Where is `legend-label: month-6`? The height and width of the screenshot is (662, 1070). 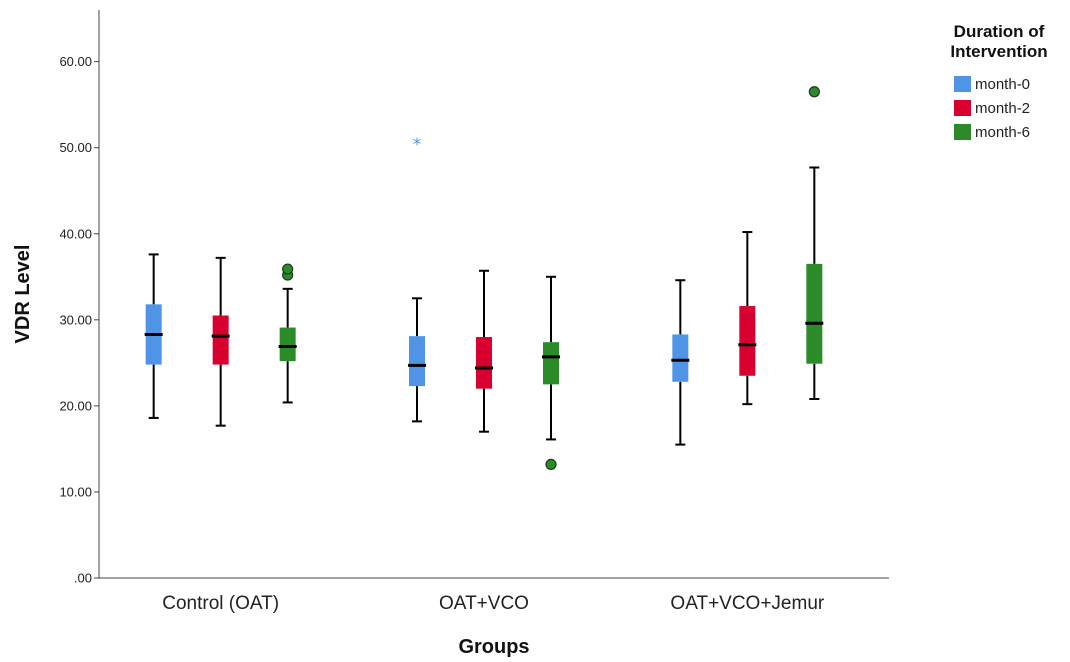 legend-label: month-6 is located at coordinates (1002, 132).